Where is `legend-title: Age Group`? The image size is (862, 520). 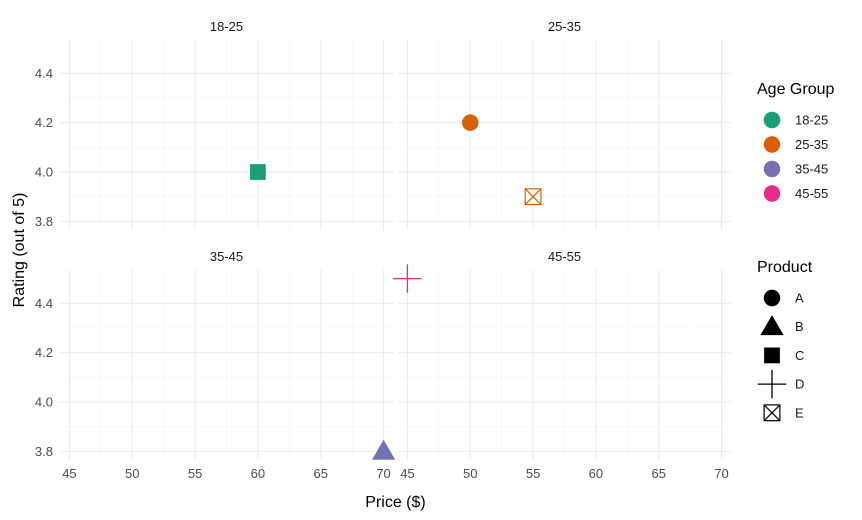 legend-title: Age Group is located at coordinates (795, 89).